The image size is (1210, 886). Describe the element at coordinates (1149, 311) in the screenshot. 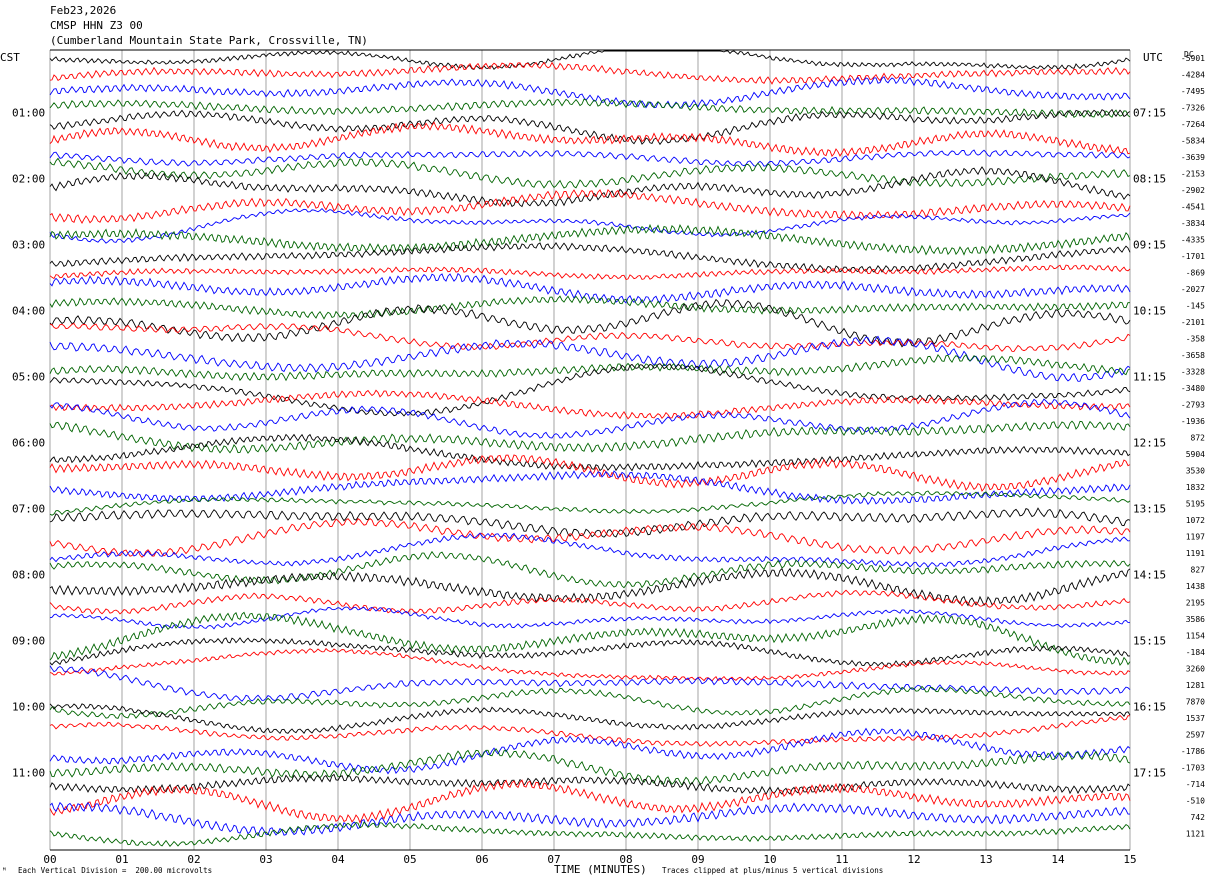

I see `right-time-label: 10:15` at that location.